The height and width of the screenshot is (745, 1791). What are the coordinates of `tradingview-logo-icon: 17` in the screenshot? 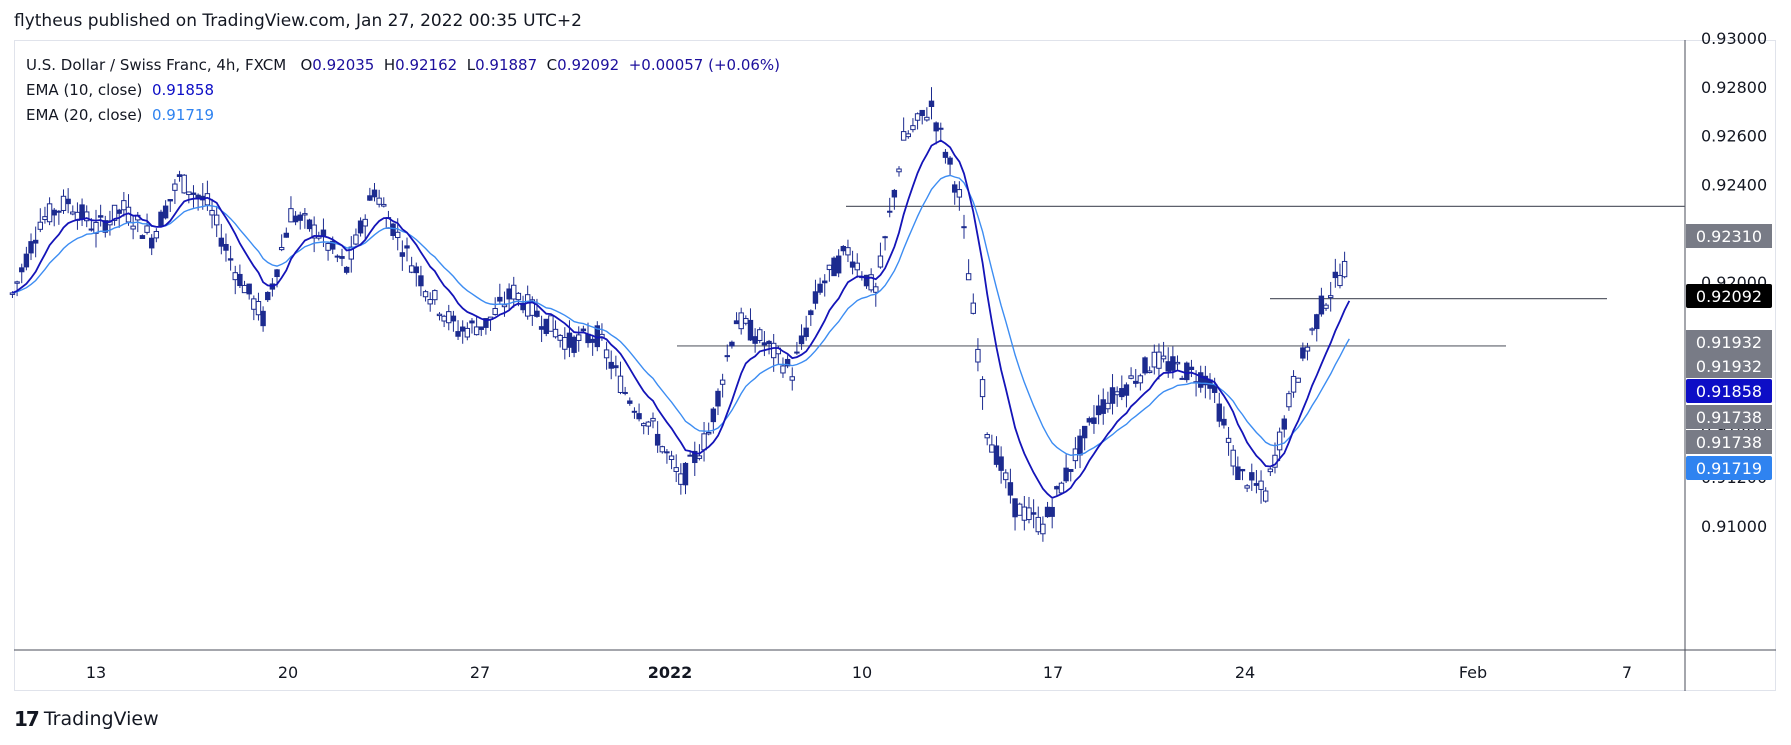 It's located at (27, 719).